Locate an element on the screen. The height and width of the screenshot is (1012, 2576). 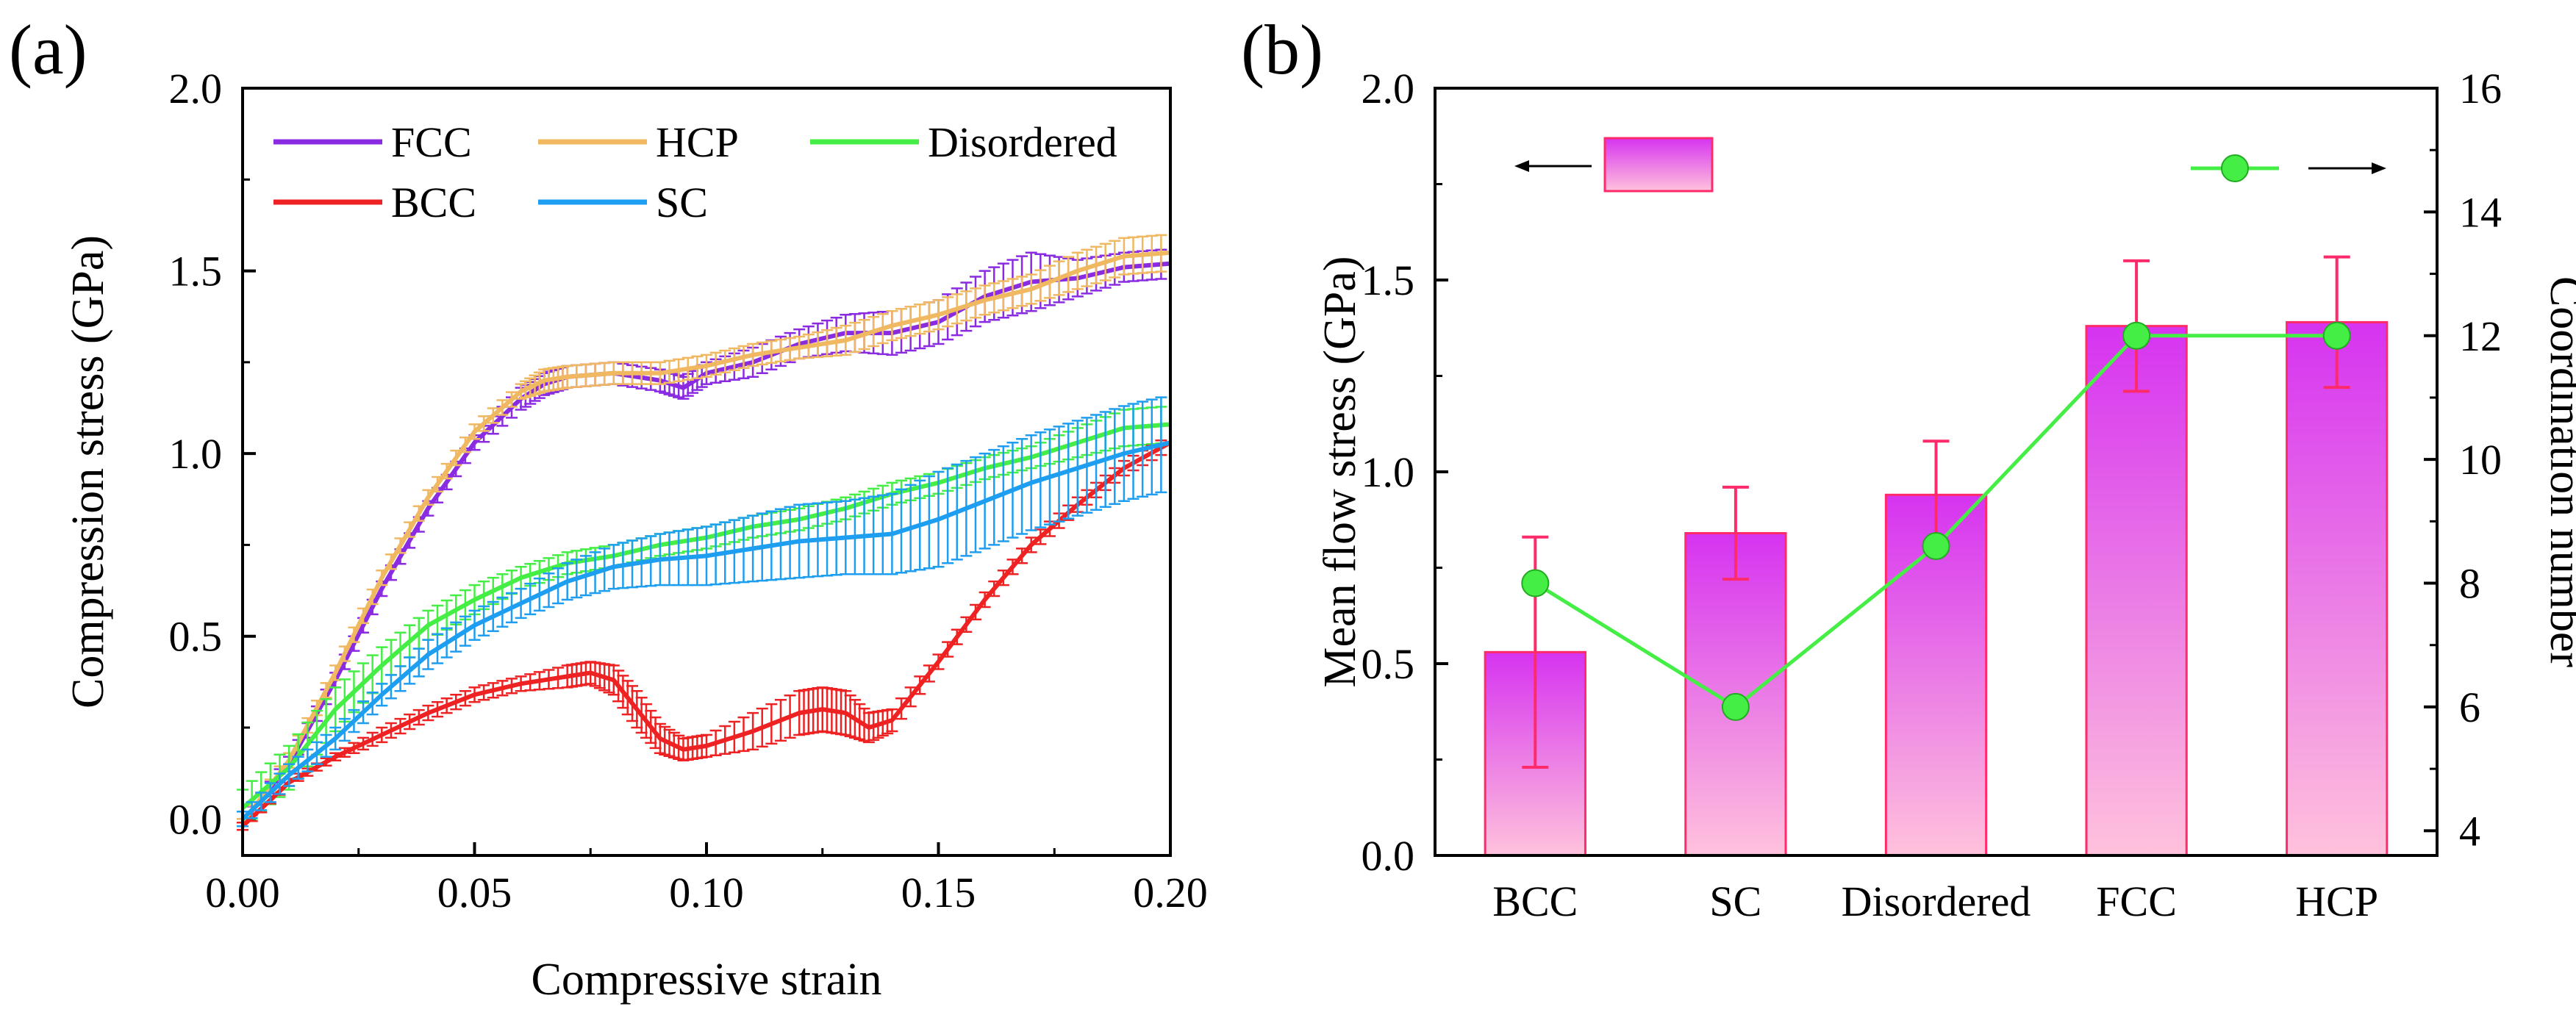
legend-label-bcc: BCC is located at coordinates (434, 202).